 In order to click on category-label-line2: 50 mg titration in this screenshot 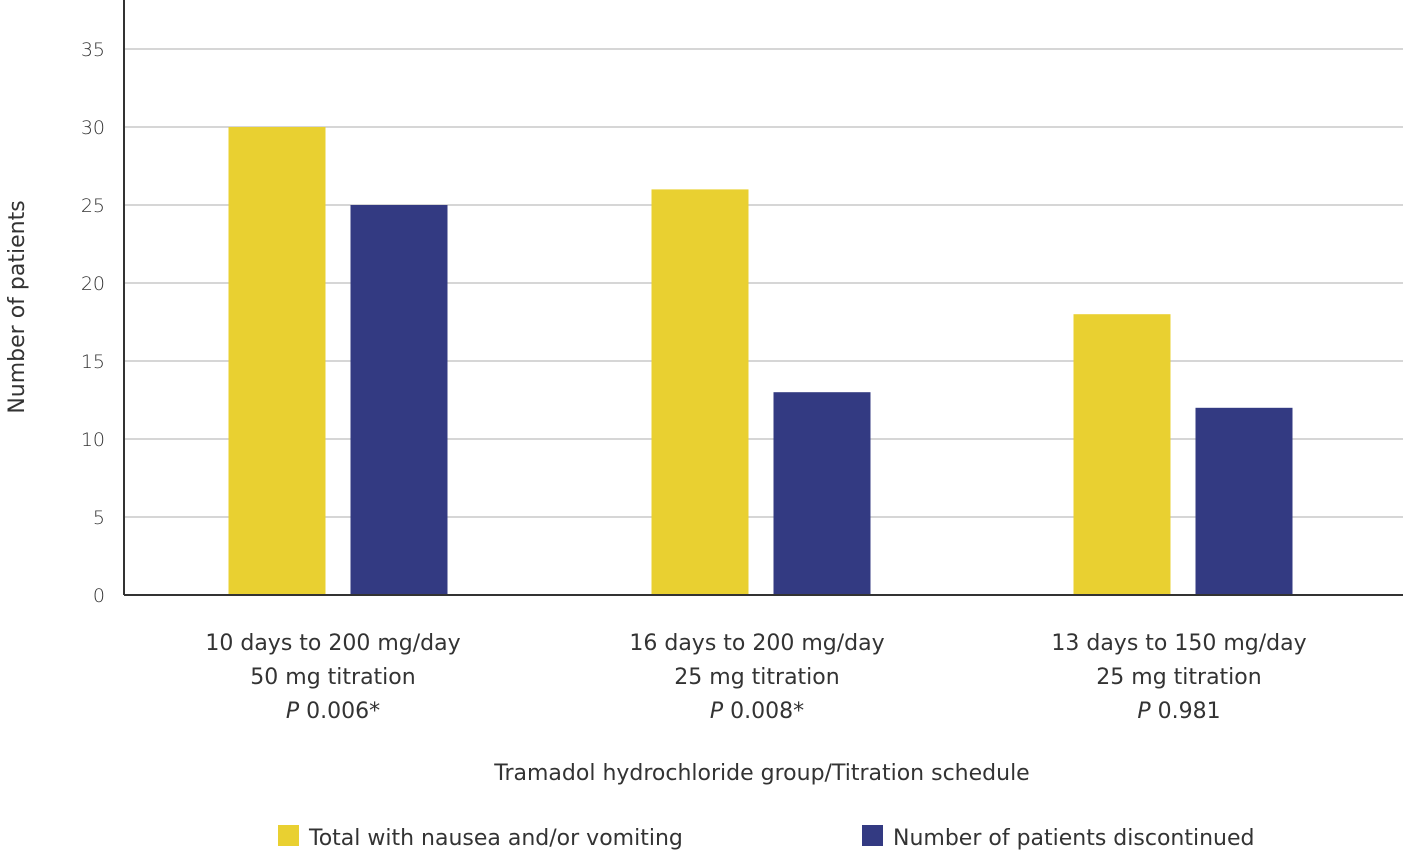, I will do `click(332, 677)`.